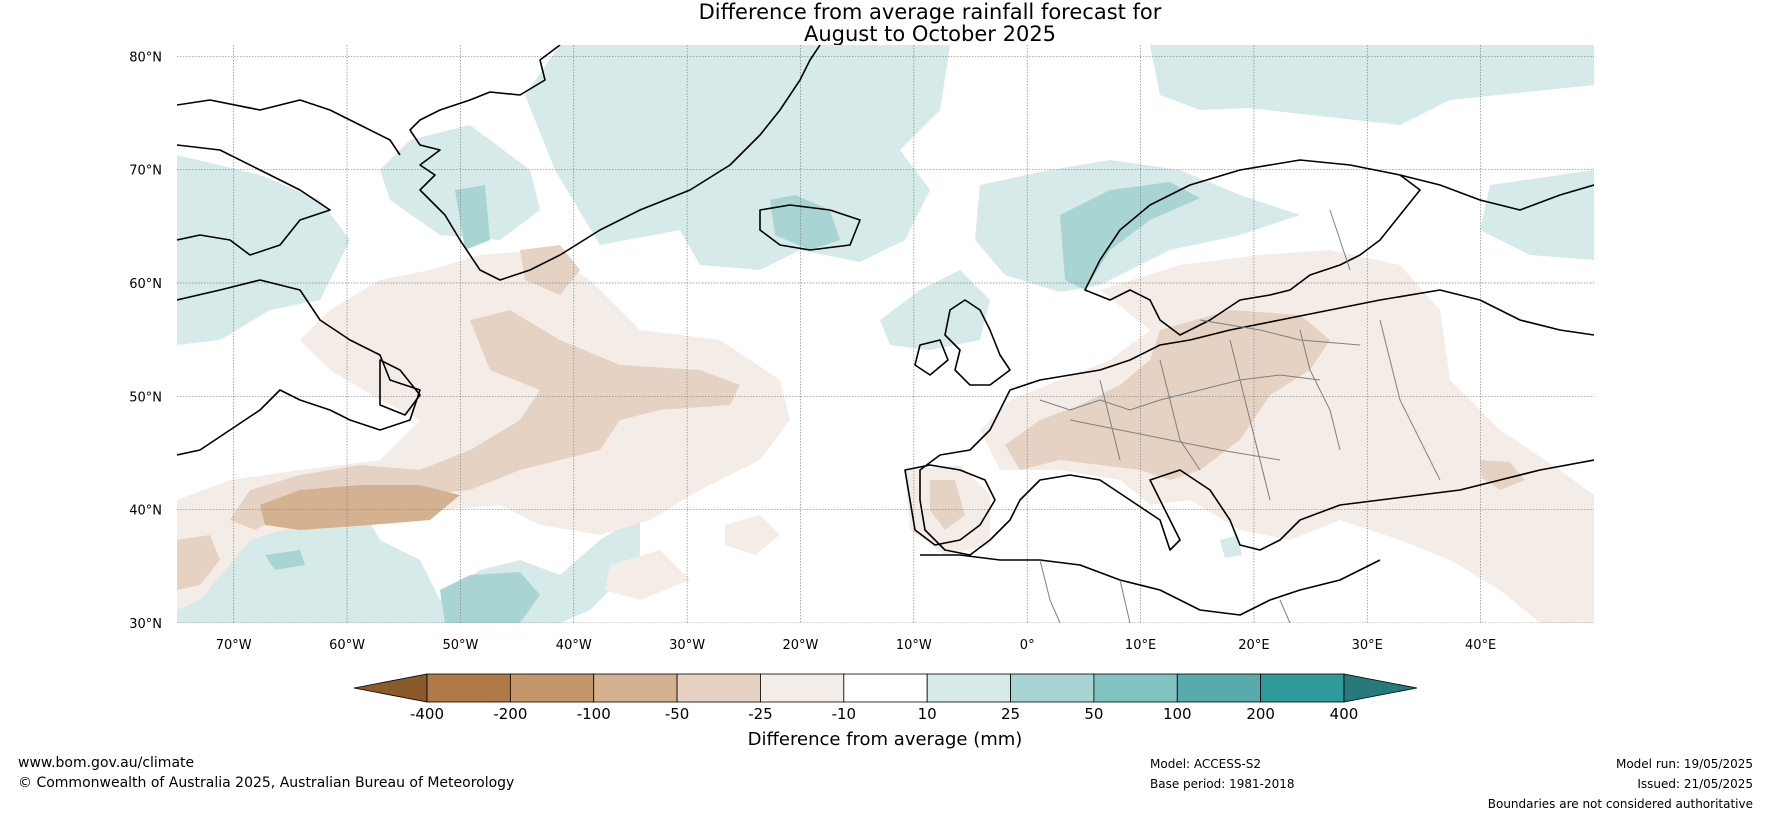 Image resolution: width=1770 pixels, height=816 pixels. I want to click on colorbar-tick-labels: -400 -200 -100 -50 -25 -10 10 25 50 100 200 400, so click(884, 714).